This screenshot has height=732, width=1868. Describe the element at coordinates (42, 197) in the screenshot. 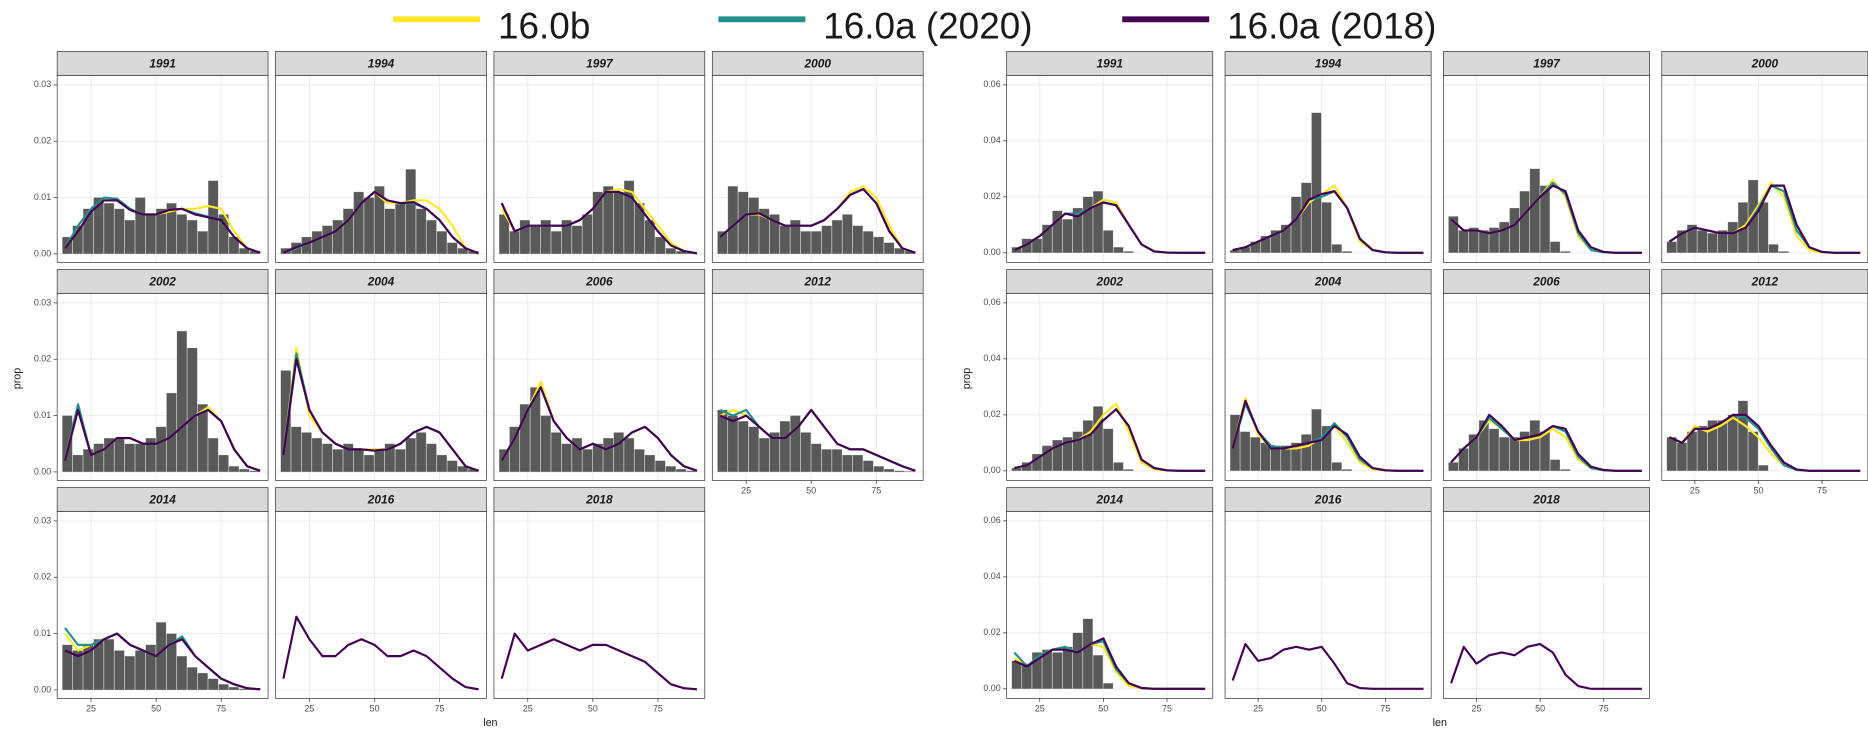

I see `y-tick-label: 0.01` at that location.